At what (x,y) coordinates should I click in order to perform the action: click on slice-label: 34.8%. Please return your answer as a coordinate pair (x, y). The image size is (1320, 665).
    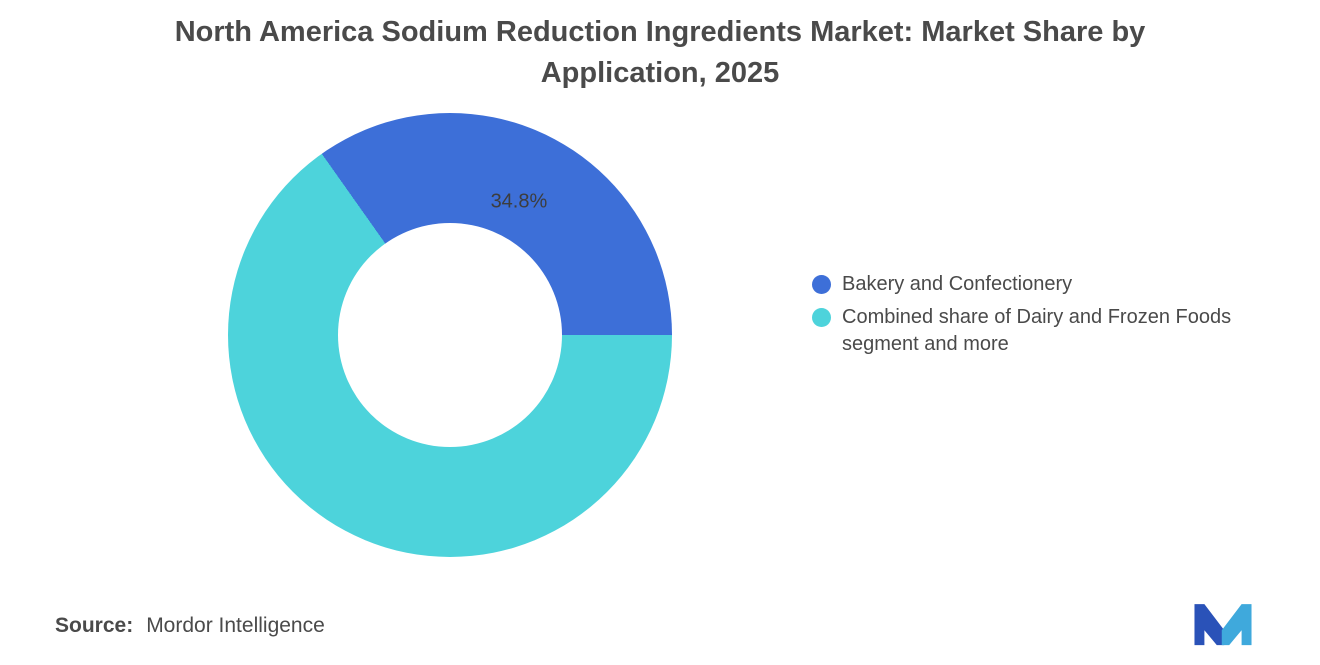
    Looking at the image, I should click on (519, 201).